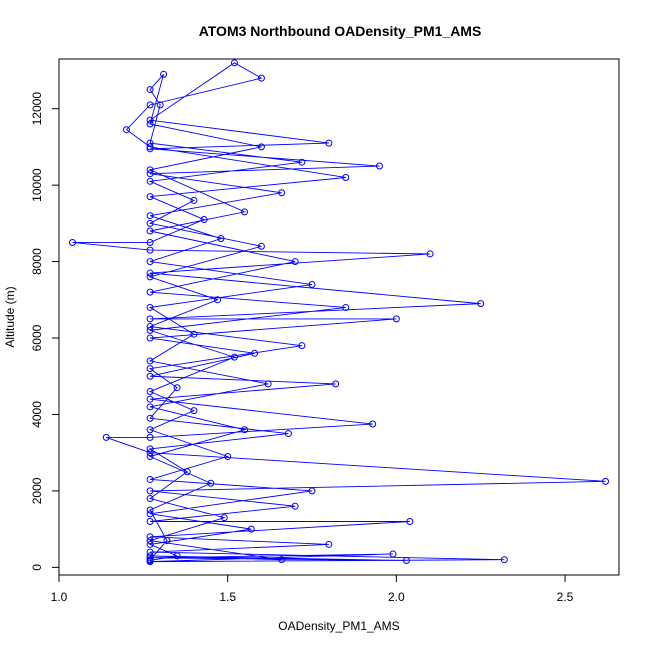 This screenshot has width=650, height=650. What do you see at coordinates (37, 567) in the screenshot?
I see `y-tick-label: 0` at bounding box center [37, 567].